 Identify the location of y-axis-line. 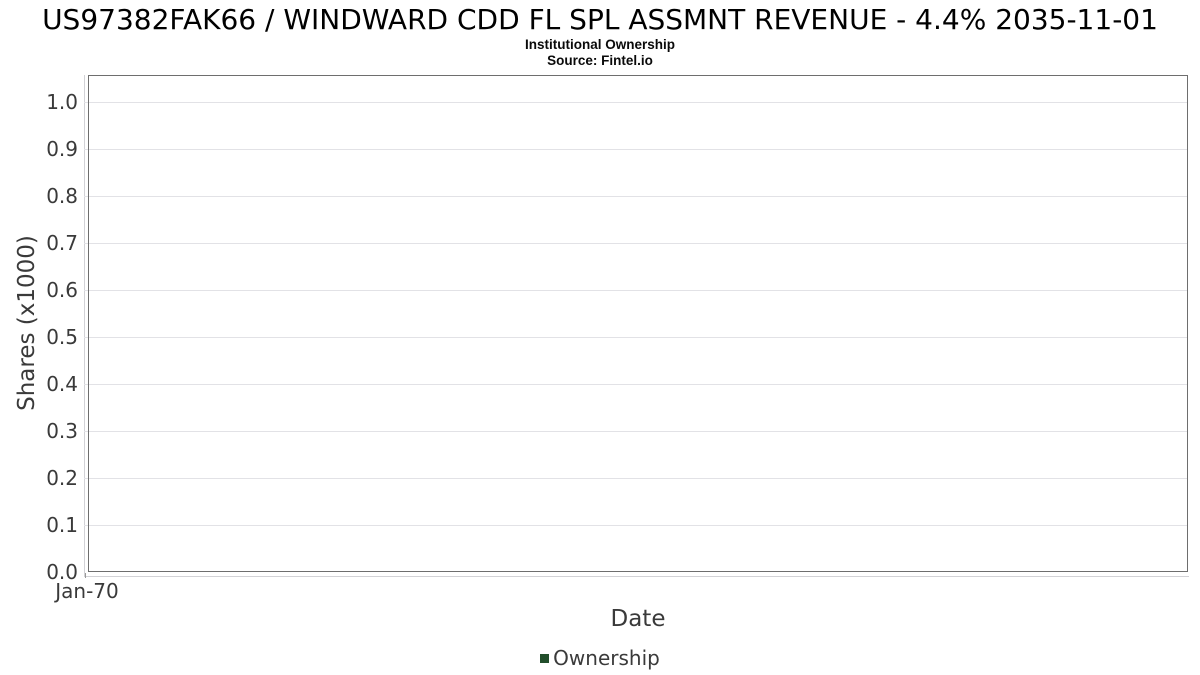
(84, 326).